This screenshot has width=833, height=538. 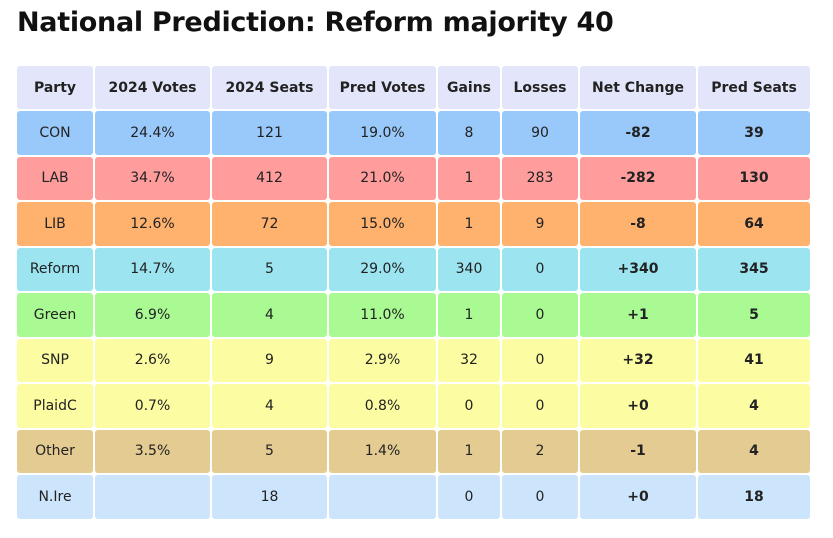 I want to click on cell-2024-votes: 14.7%, so click(x=152, y=269).